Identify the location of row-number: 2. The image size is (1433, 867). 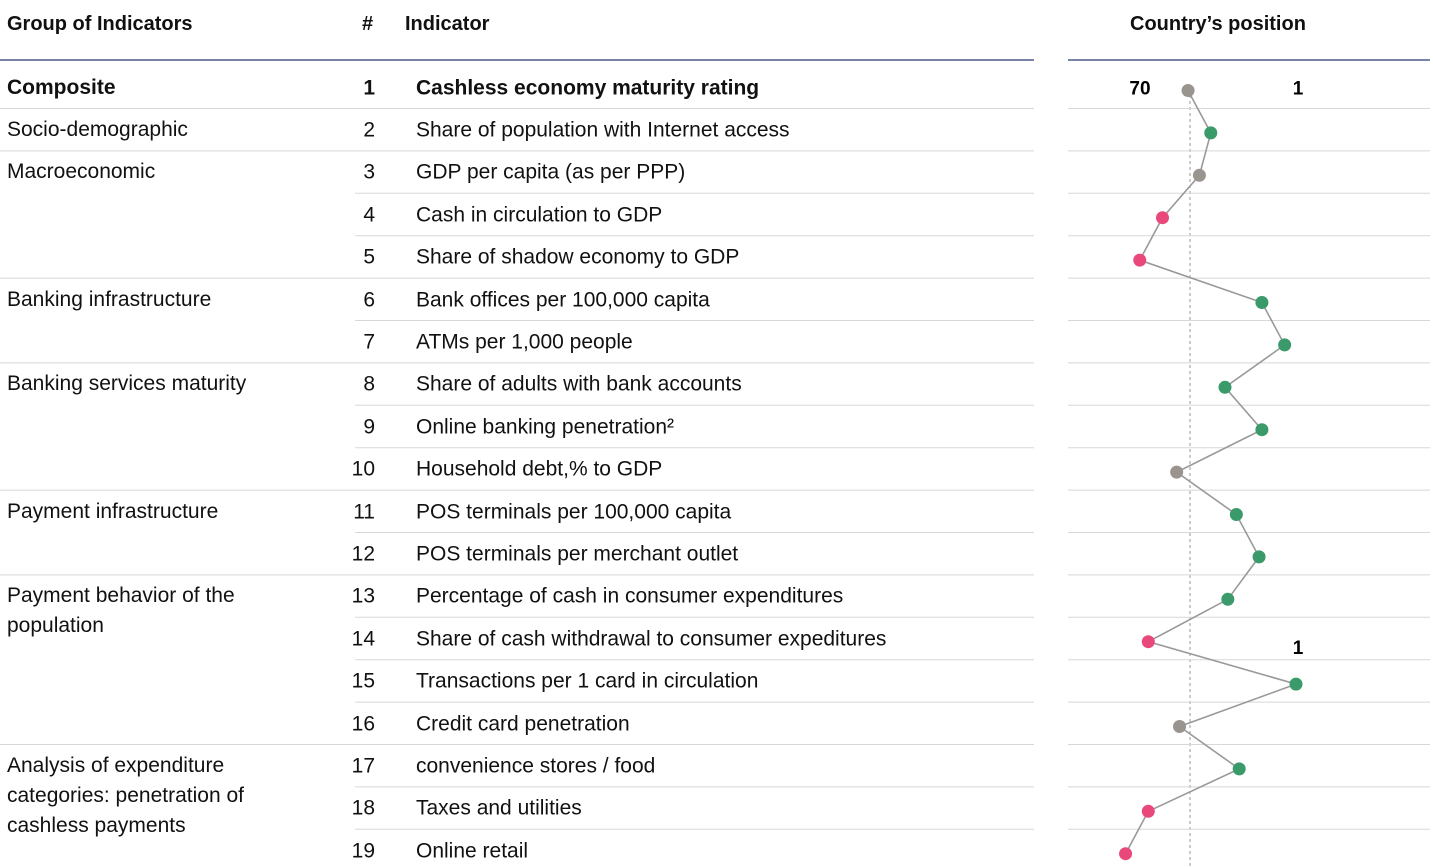
(369, 130).